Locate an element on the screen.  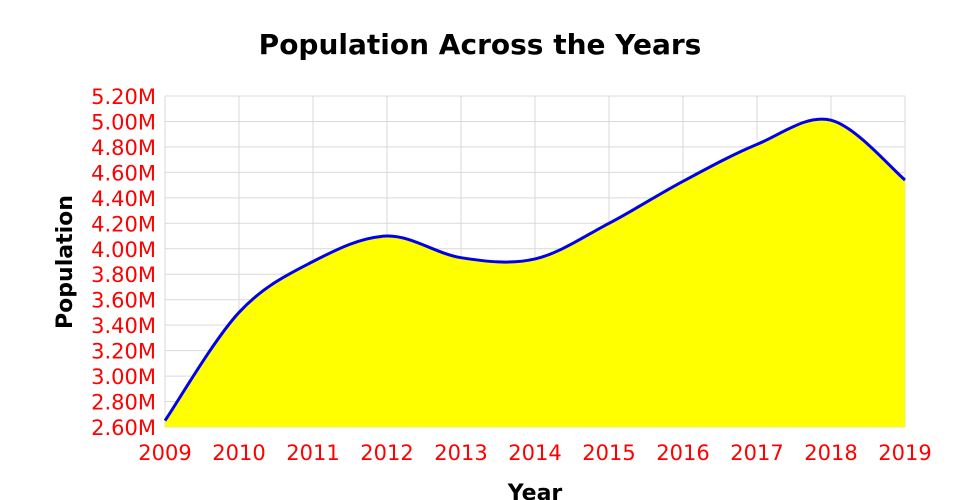
y-tick-label: 3.40M is located at coordinates (123, 326).